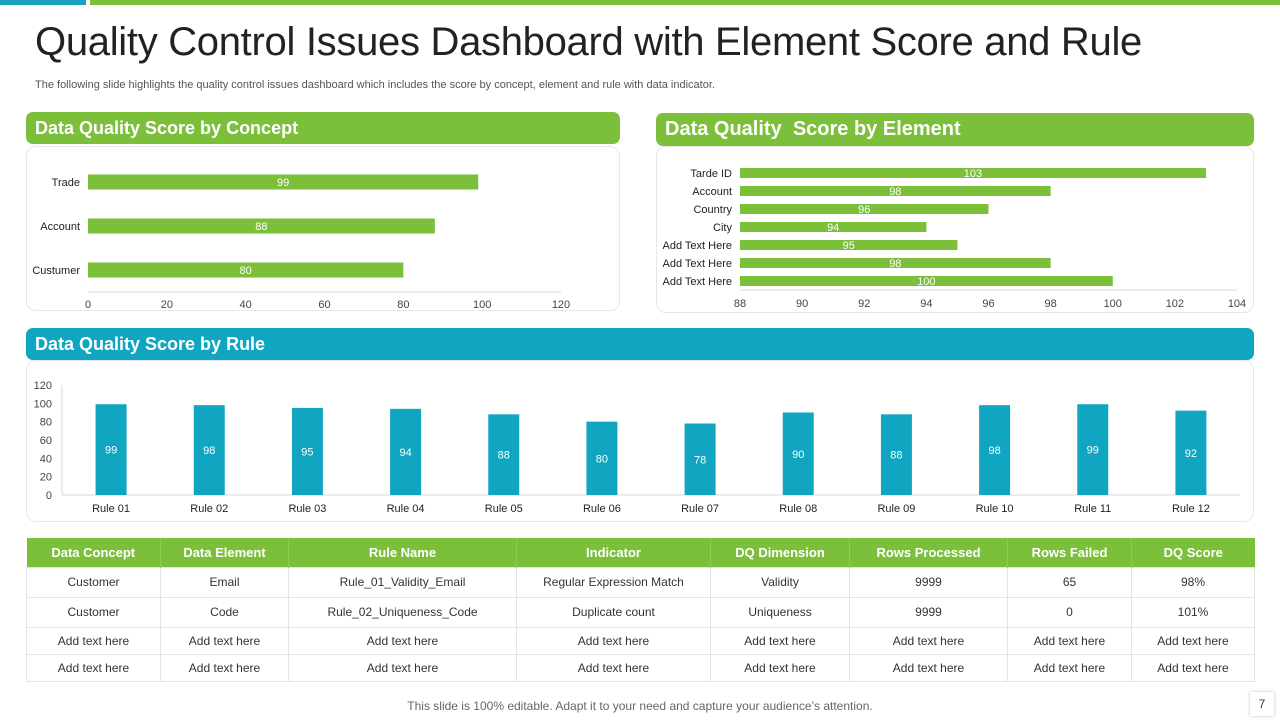 This screenshot has width=1280, height=720. Describe the element at coordinates (813, 129) in the screenshot. I see `element-chart-title: Data Quality Score by Element` at that location.